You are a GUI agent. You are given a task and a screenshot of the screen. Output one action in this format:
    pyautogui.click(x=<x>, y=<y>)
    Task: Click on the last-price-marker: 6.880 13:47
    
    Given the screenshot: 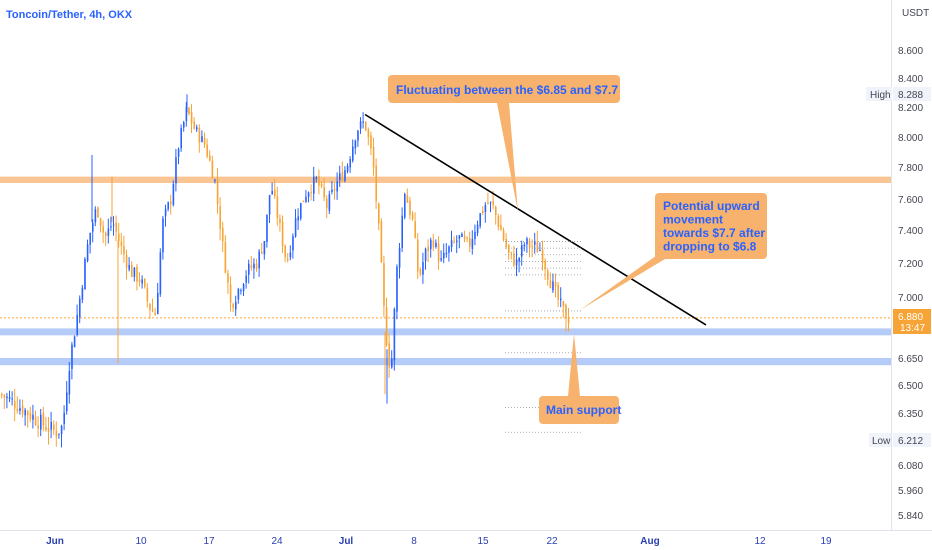 What is the action you would take?
    pyautogui.click(x=912, y=321)
    